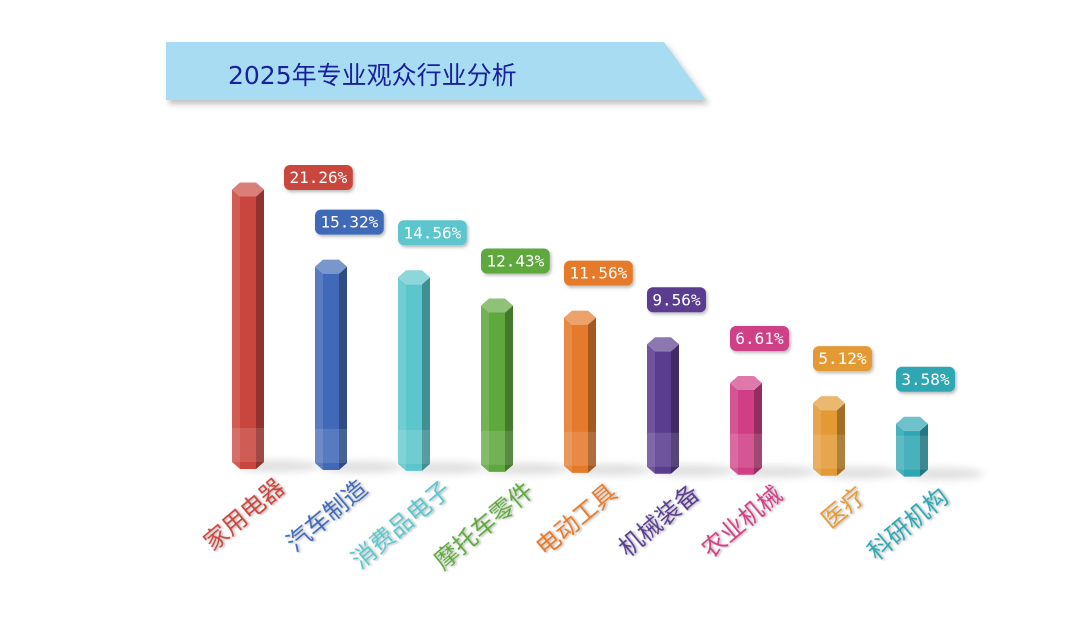  I want to click on title-banner-shape, so click(436, 71).